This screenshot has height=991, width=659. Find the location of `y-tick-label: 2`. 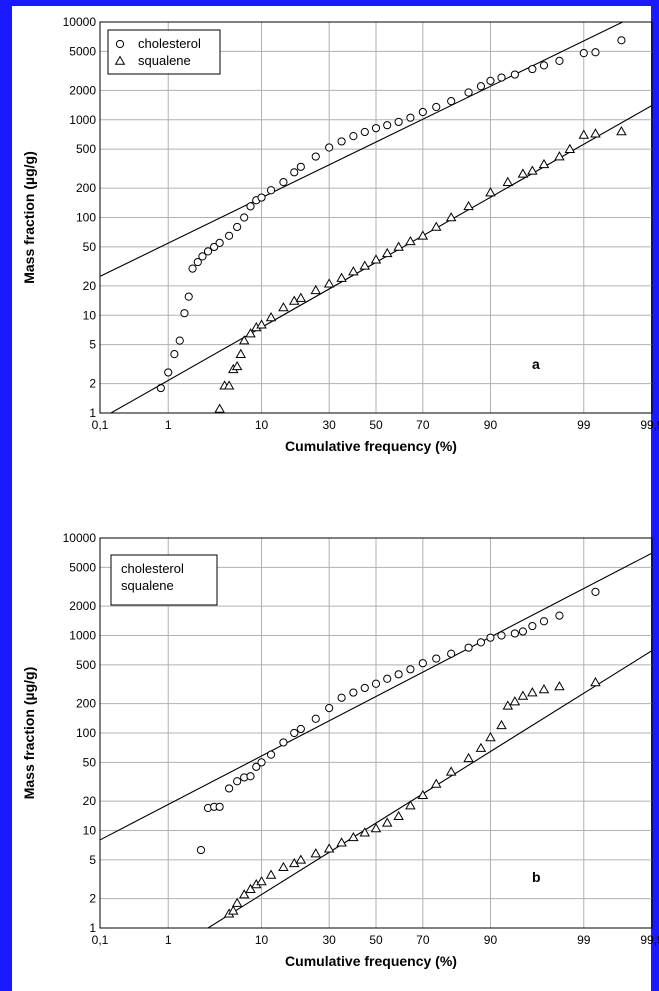

y-tick-label: 2 is located at coordinates (92, 384).